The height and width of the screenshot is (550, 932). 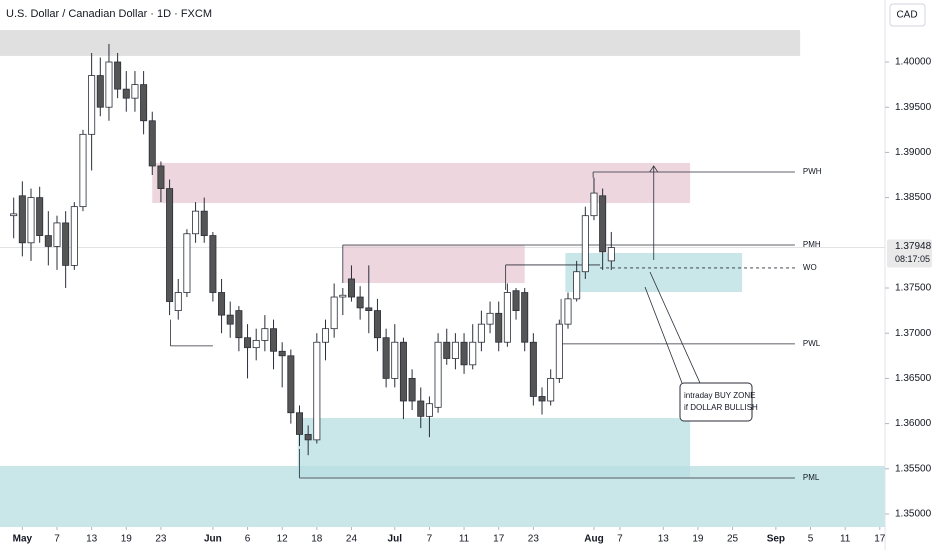 I want to click on x-tick-label: May, so click(x=23, y=539).